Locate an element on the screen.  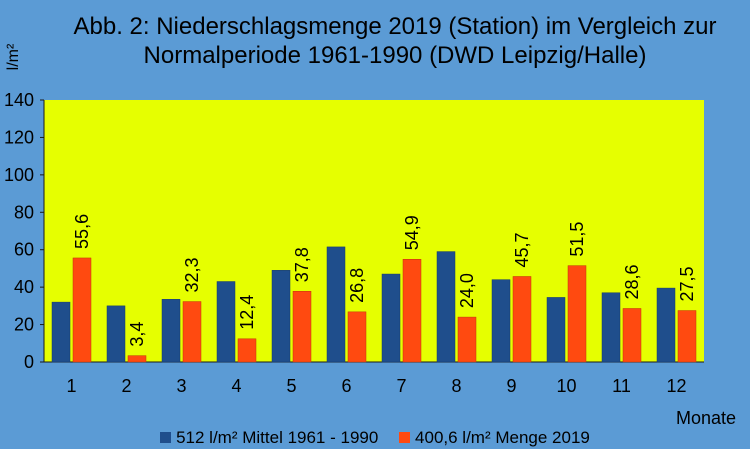
data-label-series-2: 26,8 is located at coordinates (357, 285).